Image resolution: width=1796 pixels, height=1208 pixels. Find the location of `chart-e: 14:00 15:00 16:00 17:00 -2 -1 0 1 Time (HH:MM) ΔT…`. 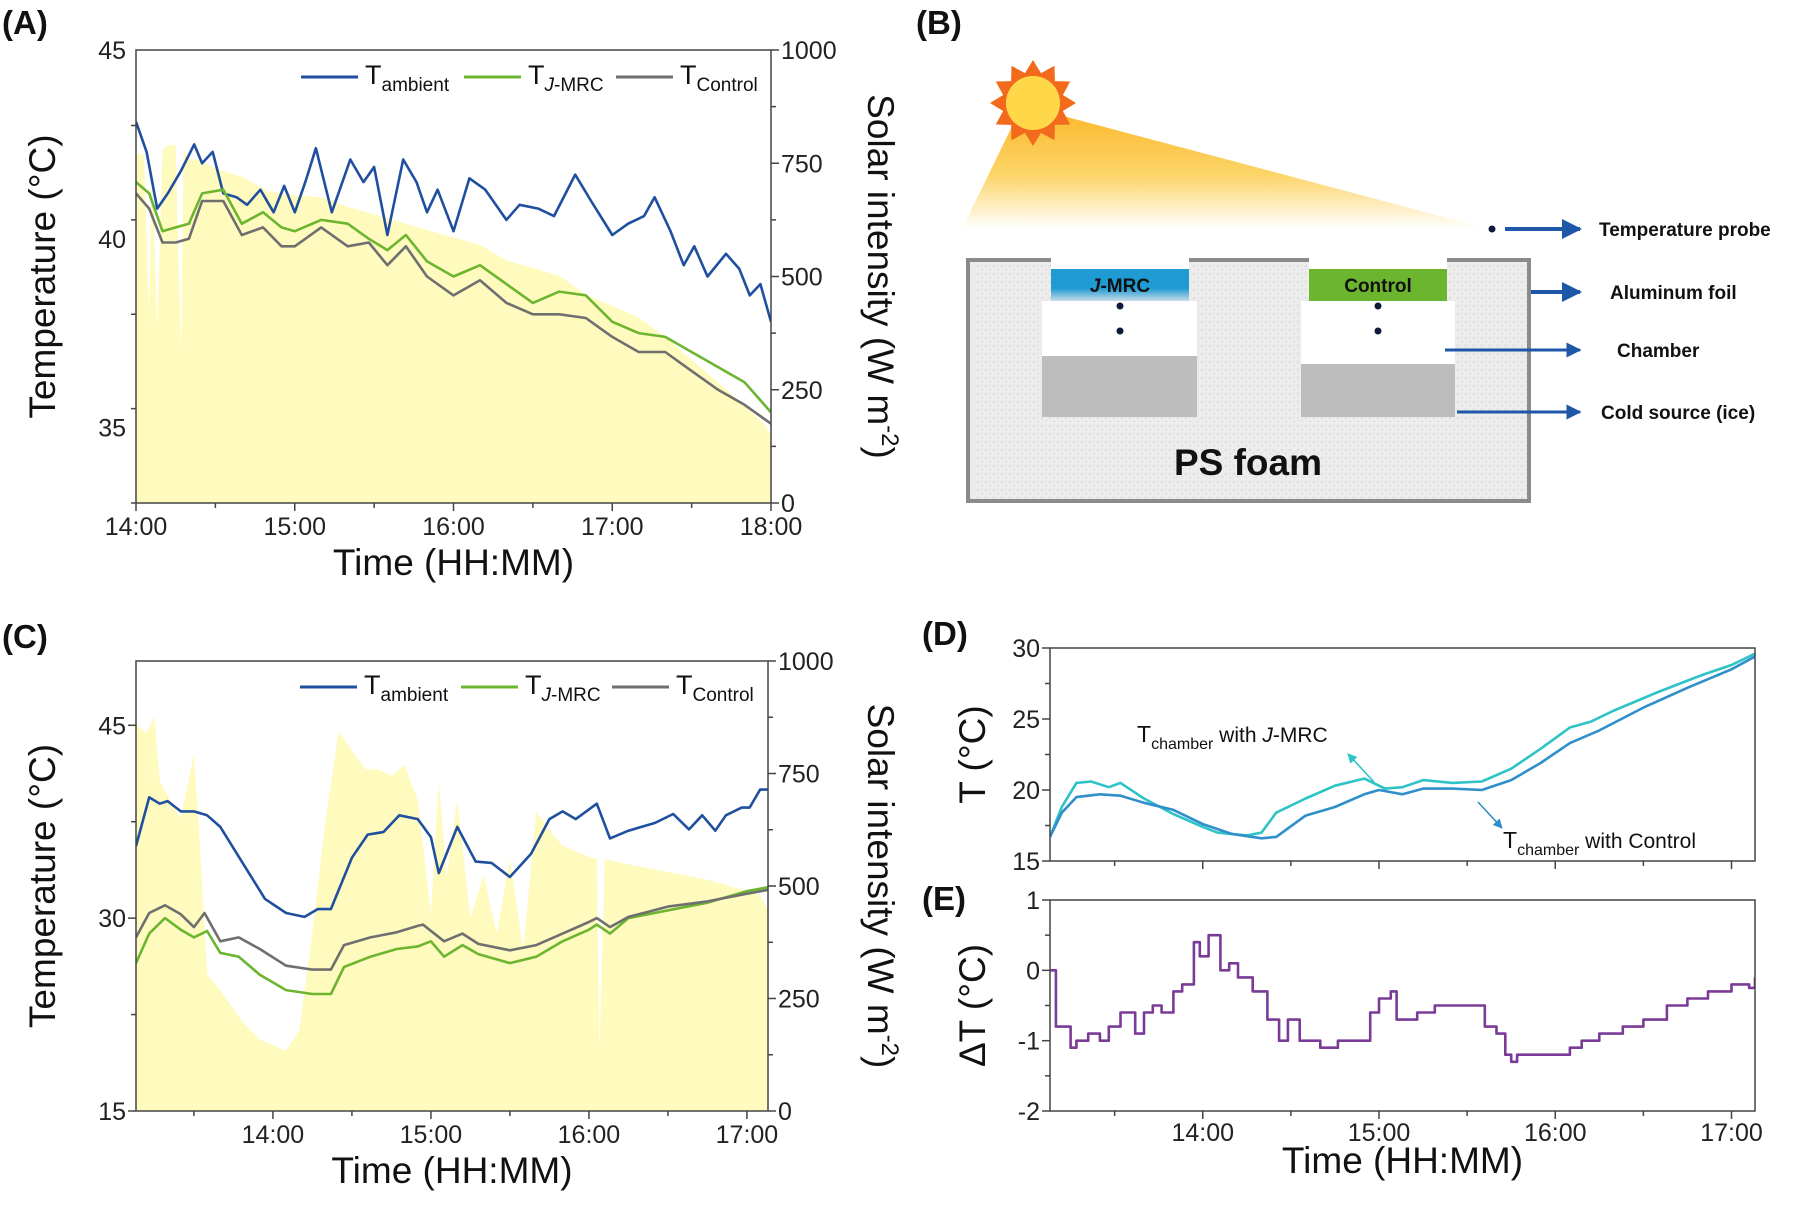

chart-e: 14:00 15:00 16:00 17:00 -2 -1 0 1 Time (HH:MM) ΔT… is located at coordinates (1357, 1034).